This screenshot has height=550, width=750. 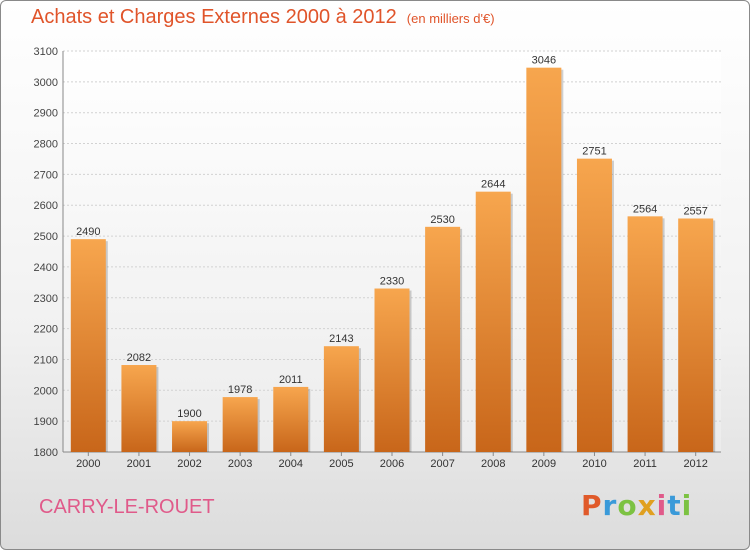 What do you see at coordinates (46, 114) in the screenshot?
I see `y-tick-label: 2900` at bounding box center [46, 114].